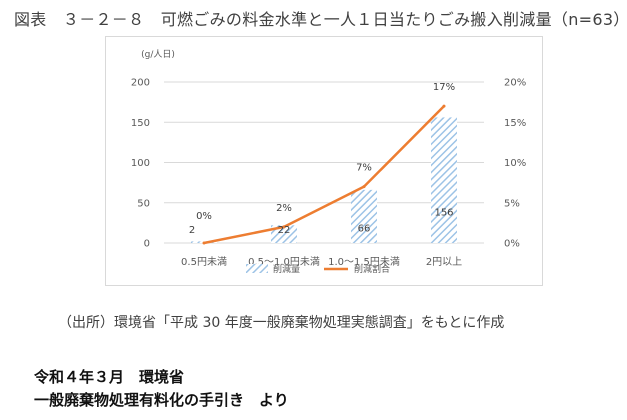 This screenshot has height=420, width=627. I want to click on right-axis-tick-label: 10%, so click(515, 163).